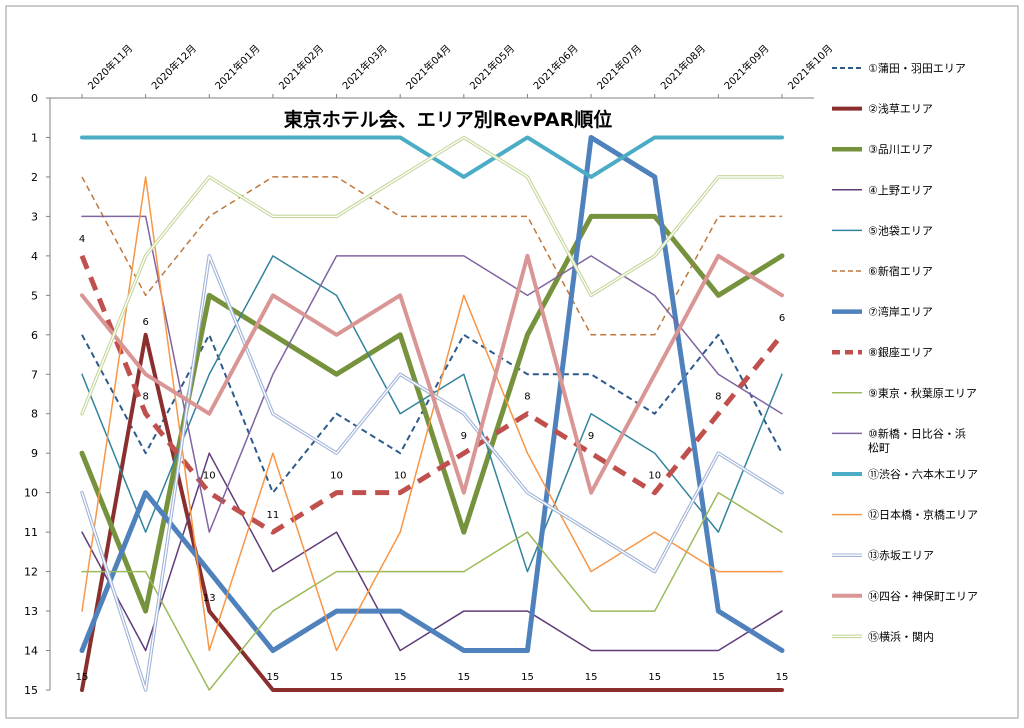  What do you see at coordinates (31, 532) in the screenshot?
I see `y-tick-label: 11` at bounding box center [31, 532].